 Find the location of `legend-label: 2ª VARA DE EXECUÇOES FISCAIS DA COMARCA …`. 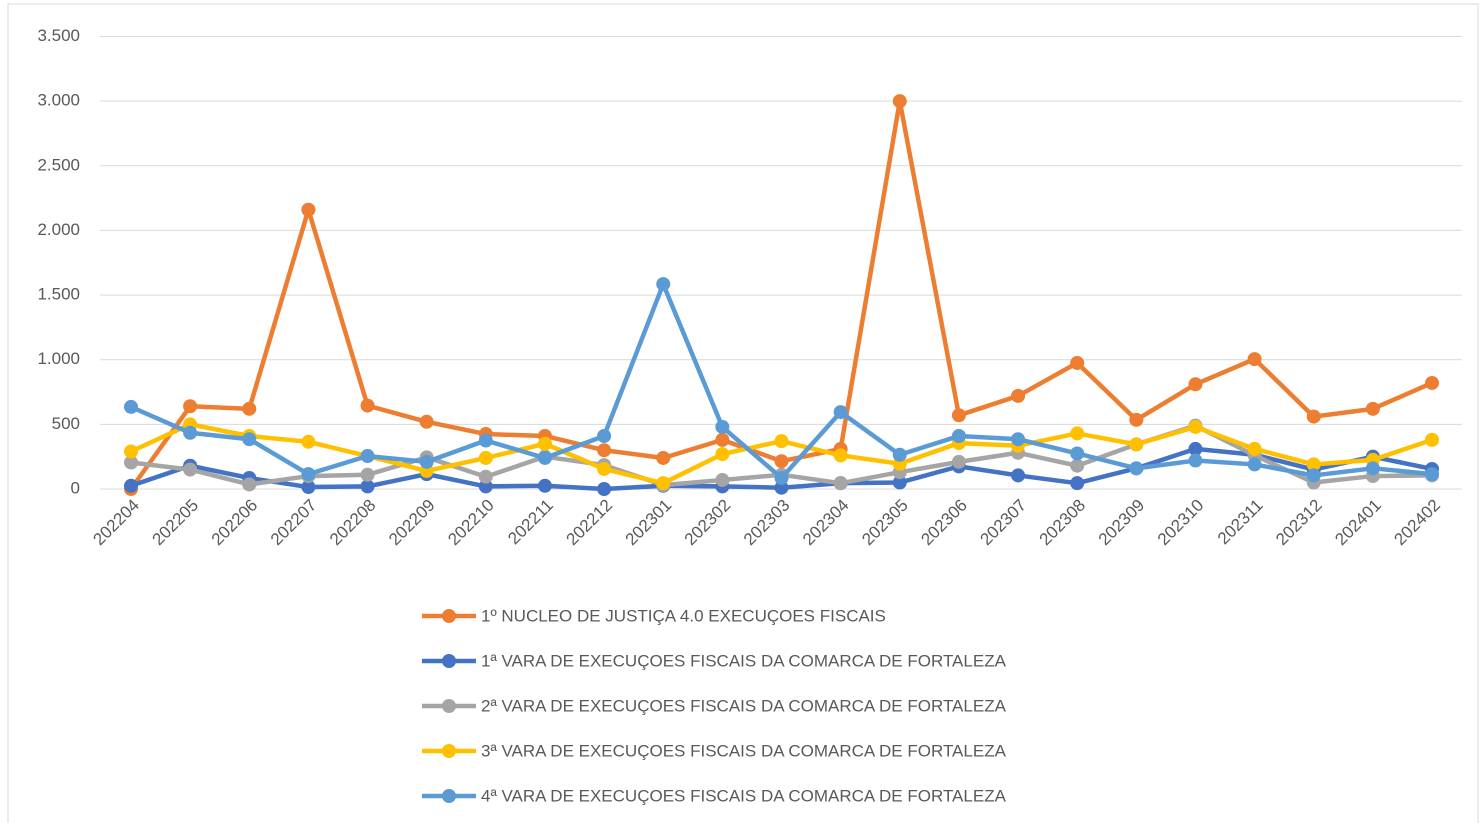

legend-label: 2ª VARA DE EXECUÇOES FISCAIS DA COMARCA … is located at coordinates (744, 705).